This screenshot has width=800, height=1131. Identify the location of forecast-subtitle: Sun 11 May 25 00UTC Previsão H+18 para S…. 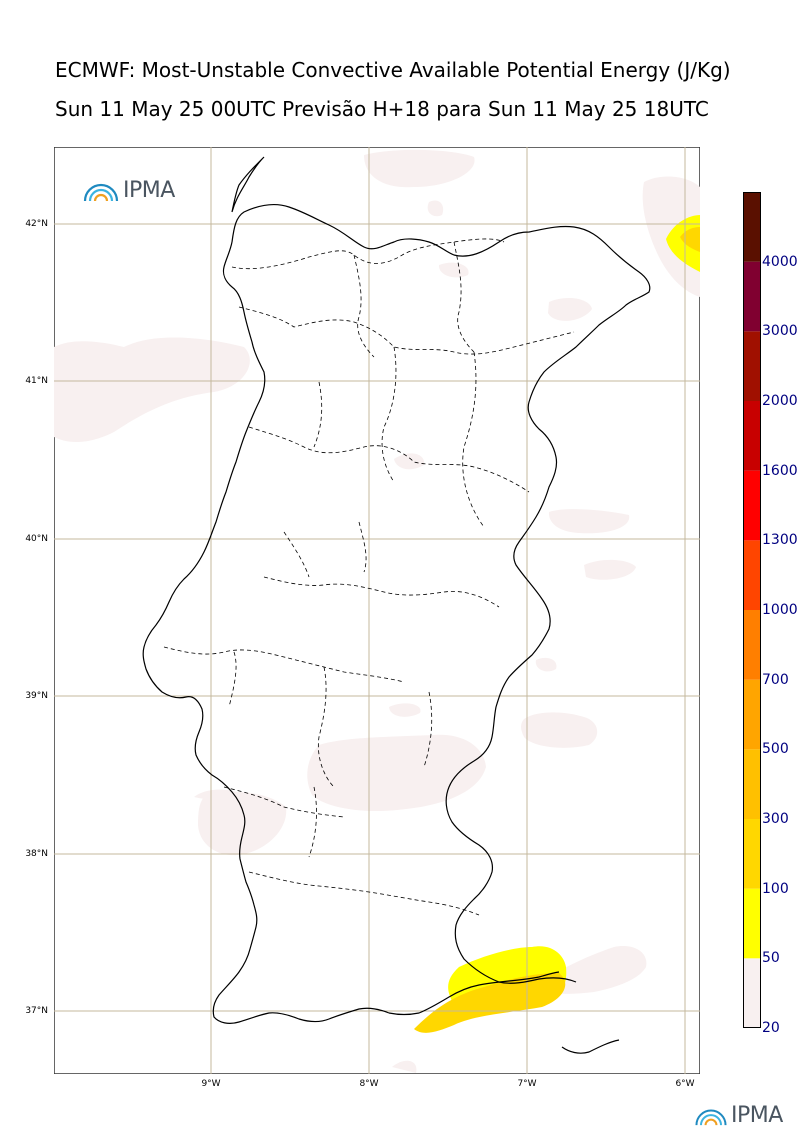
(382, 109).